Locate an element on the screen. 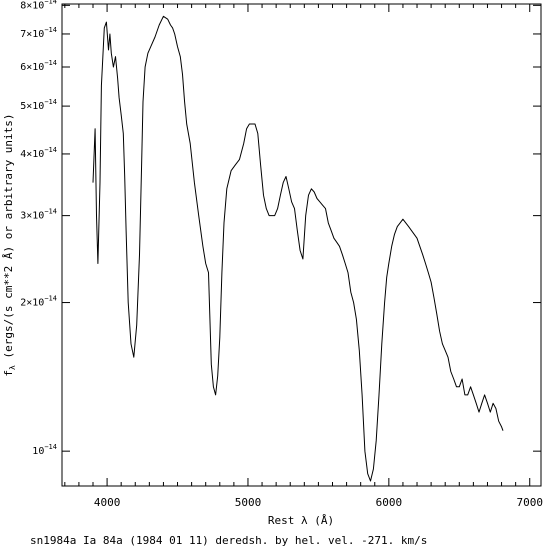  y-tick-mantissa: 7×10 is located at coordinates (32, 34).